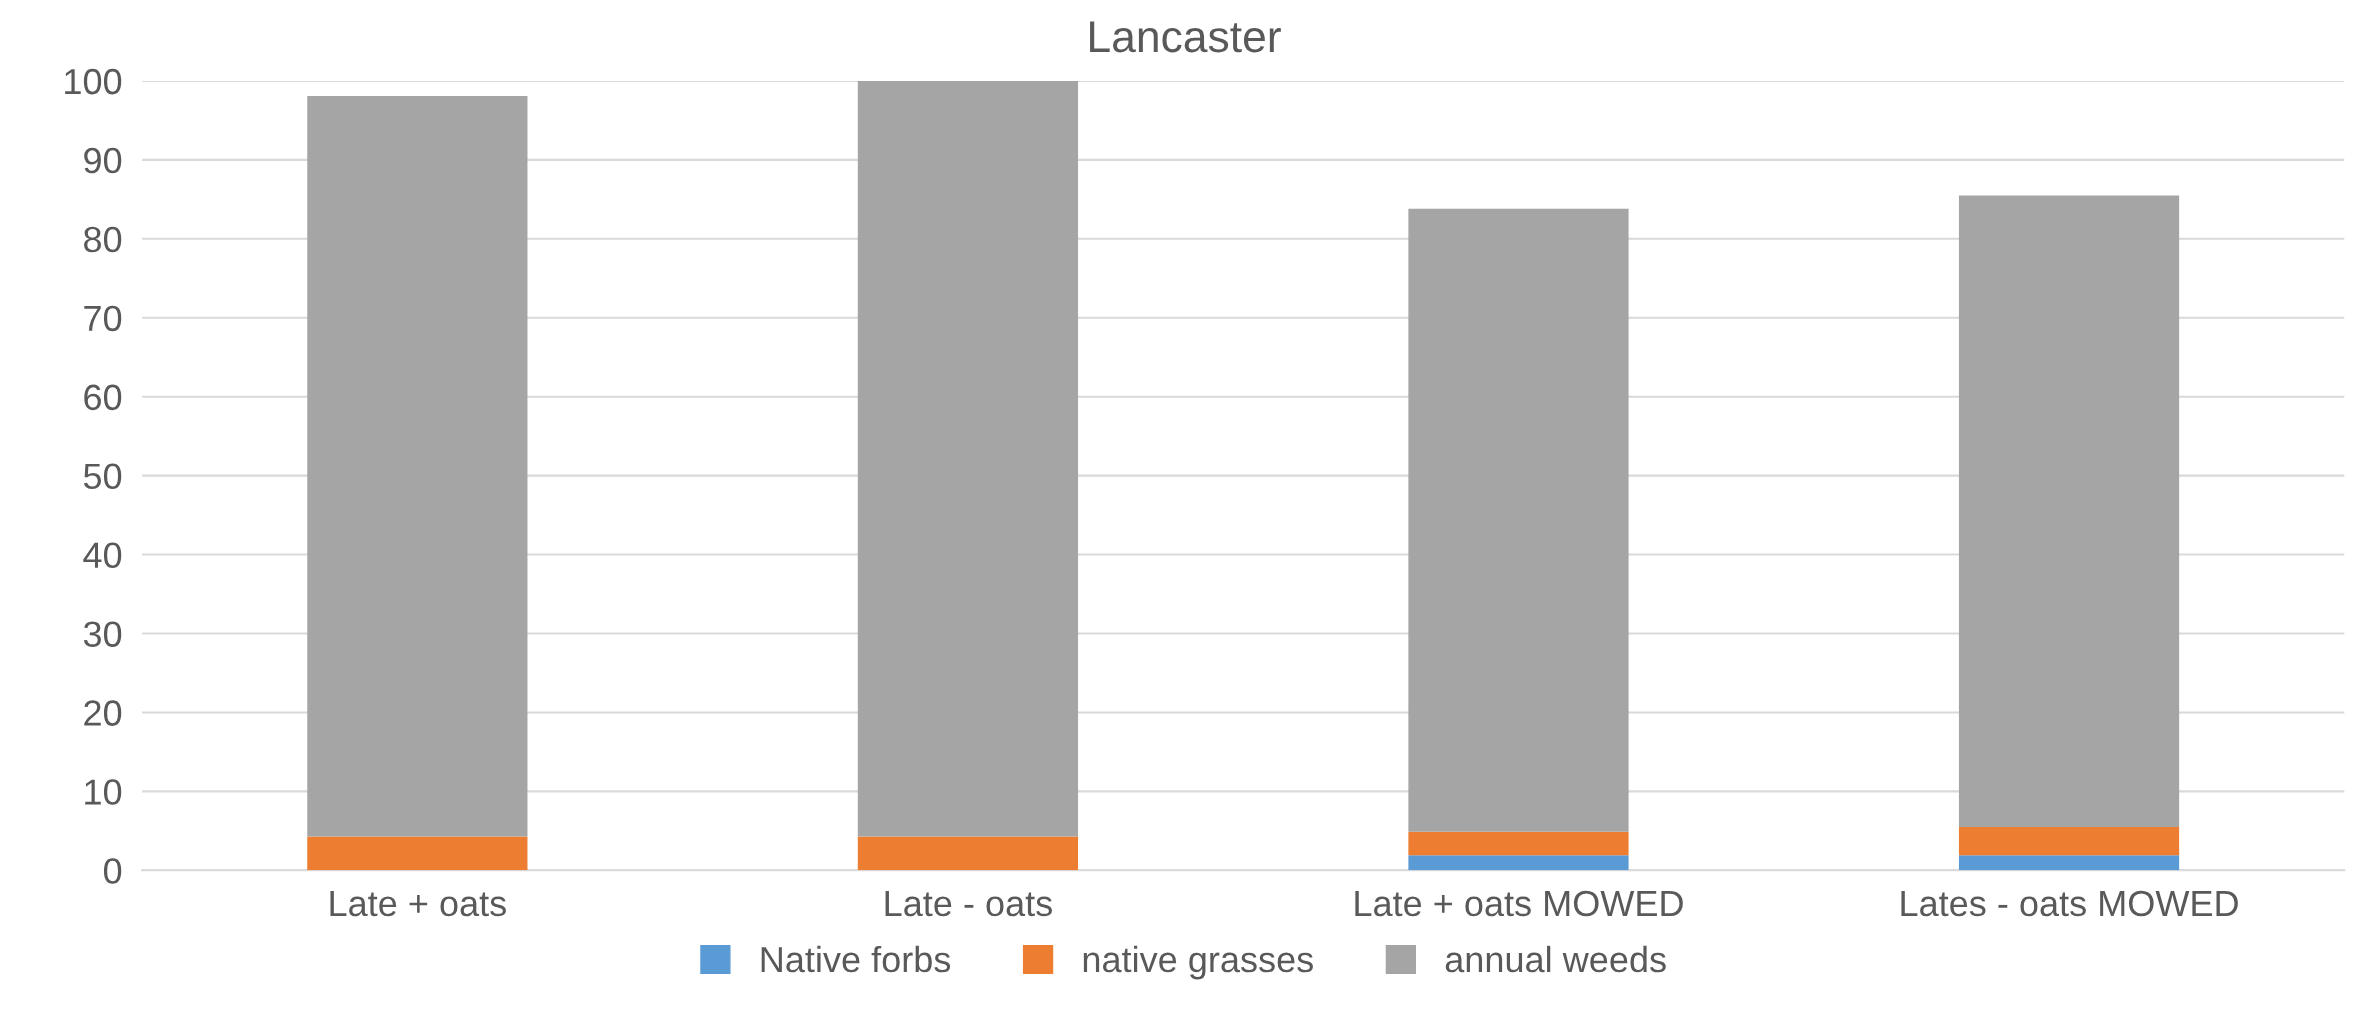 The width and height of the screenshot is (2368, 1012). Describe the element at coordinates (93, 81) in the screenshot. I see `y-tick-label: 100` at that location.